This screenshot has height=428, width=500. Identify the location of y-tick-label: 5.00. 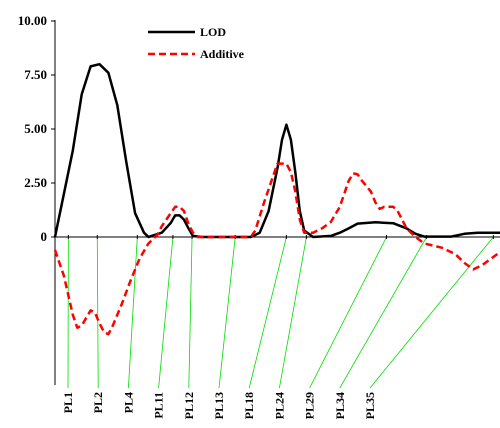
(35, 128).